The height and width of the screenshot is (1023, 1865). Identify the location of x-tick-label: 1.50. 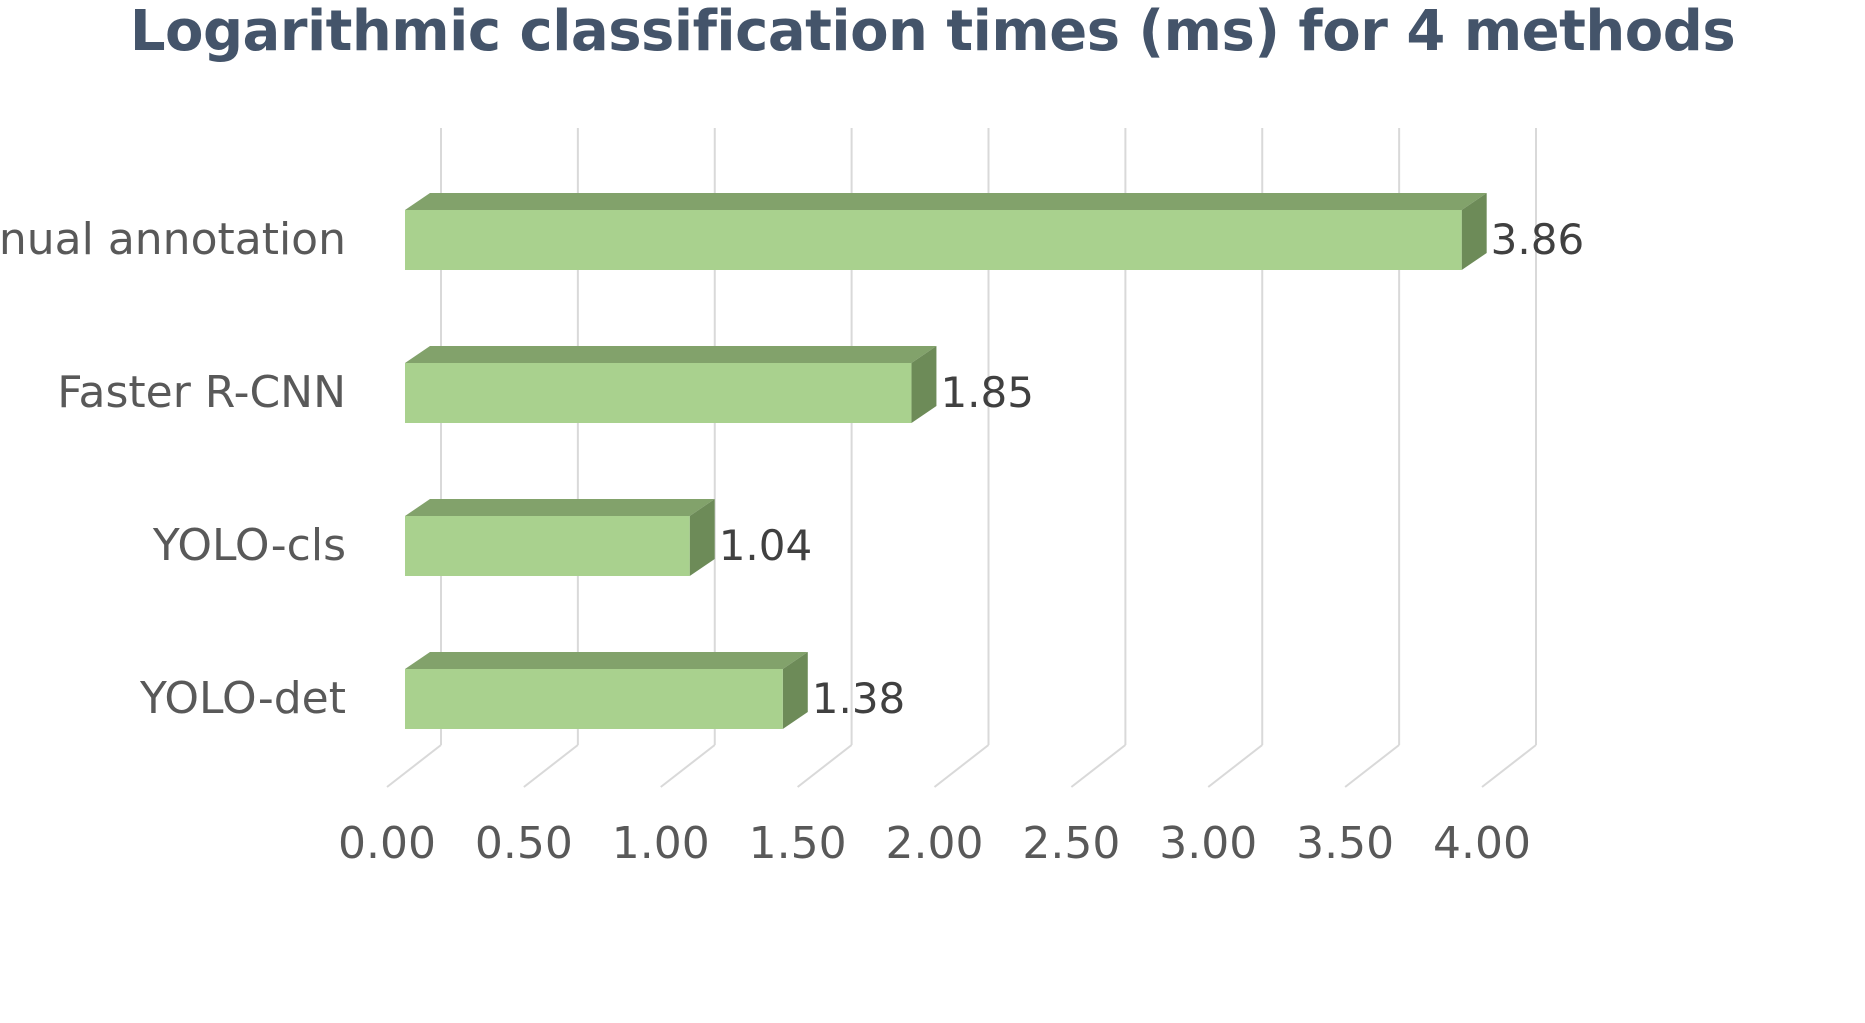
(798, 843).